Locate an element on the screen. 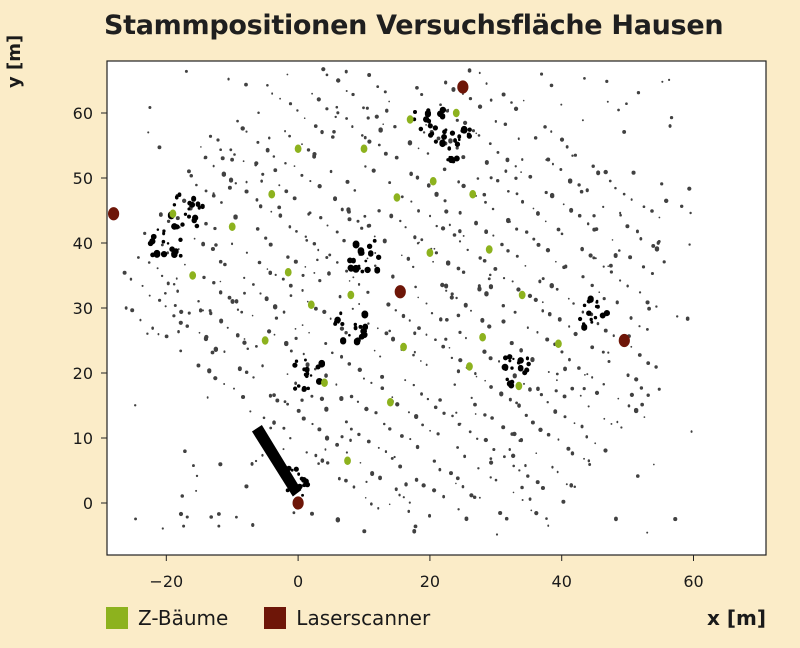 This screenshot has height=648, width=800. legend-label-z-baeume: Z-Bäume is located at coordinates (183, 618).